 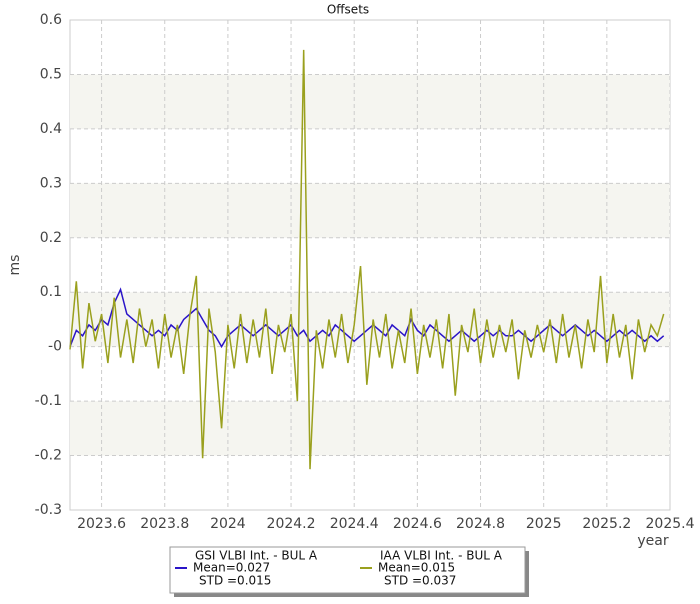 What do you see at coordinates (235, 581) in the screenshot?
I see `legend-std: STD =0.015` at bounding box center [235, 581].